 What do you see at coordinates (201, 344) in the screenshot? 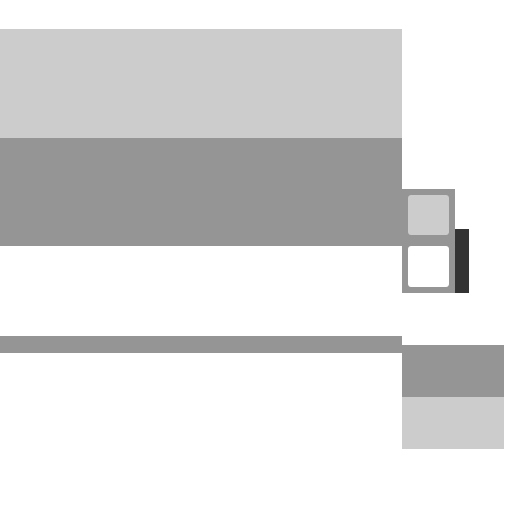
I see `thin-divider-bar` at bounding box center [201, 344].